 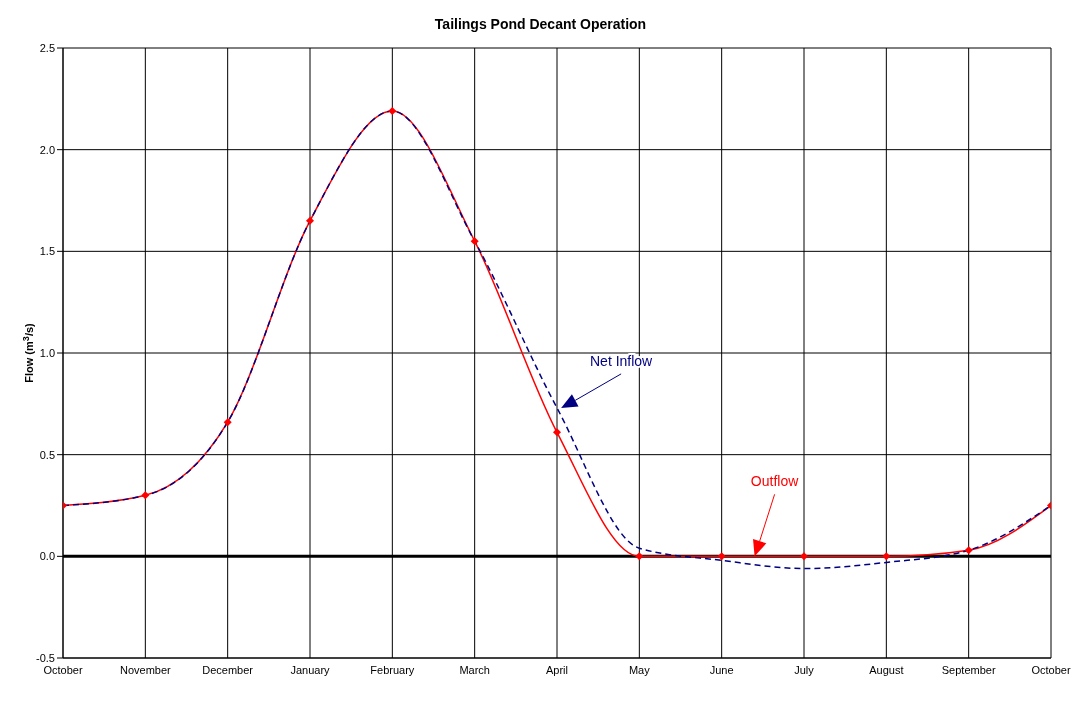 I want to click on y-tick-label: 1.5, so click(x=47, y=251).